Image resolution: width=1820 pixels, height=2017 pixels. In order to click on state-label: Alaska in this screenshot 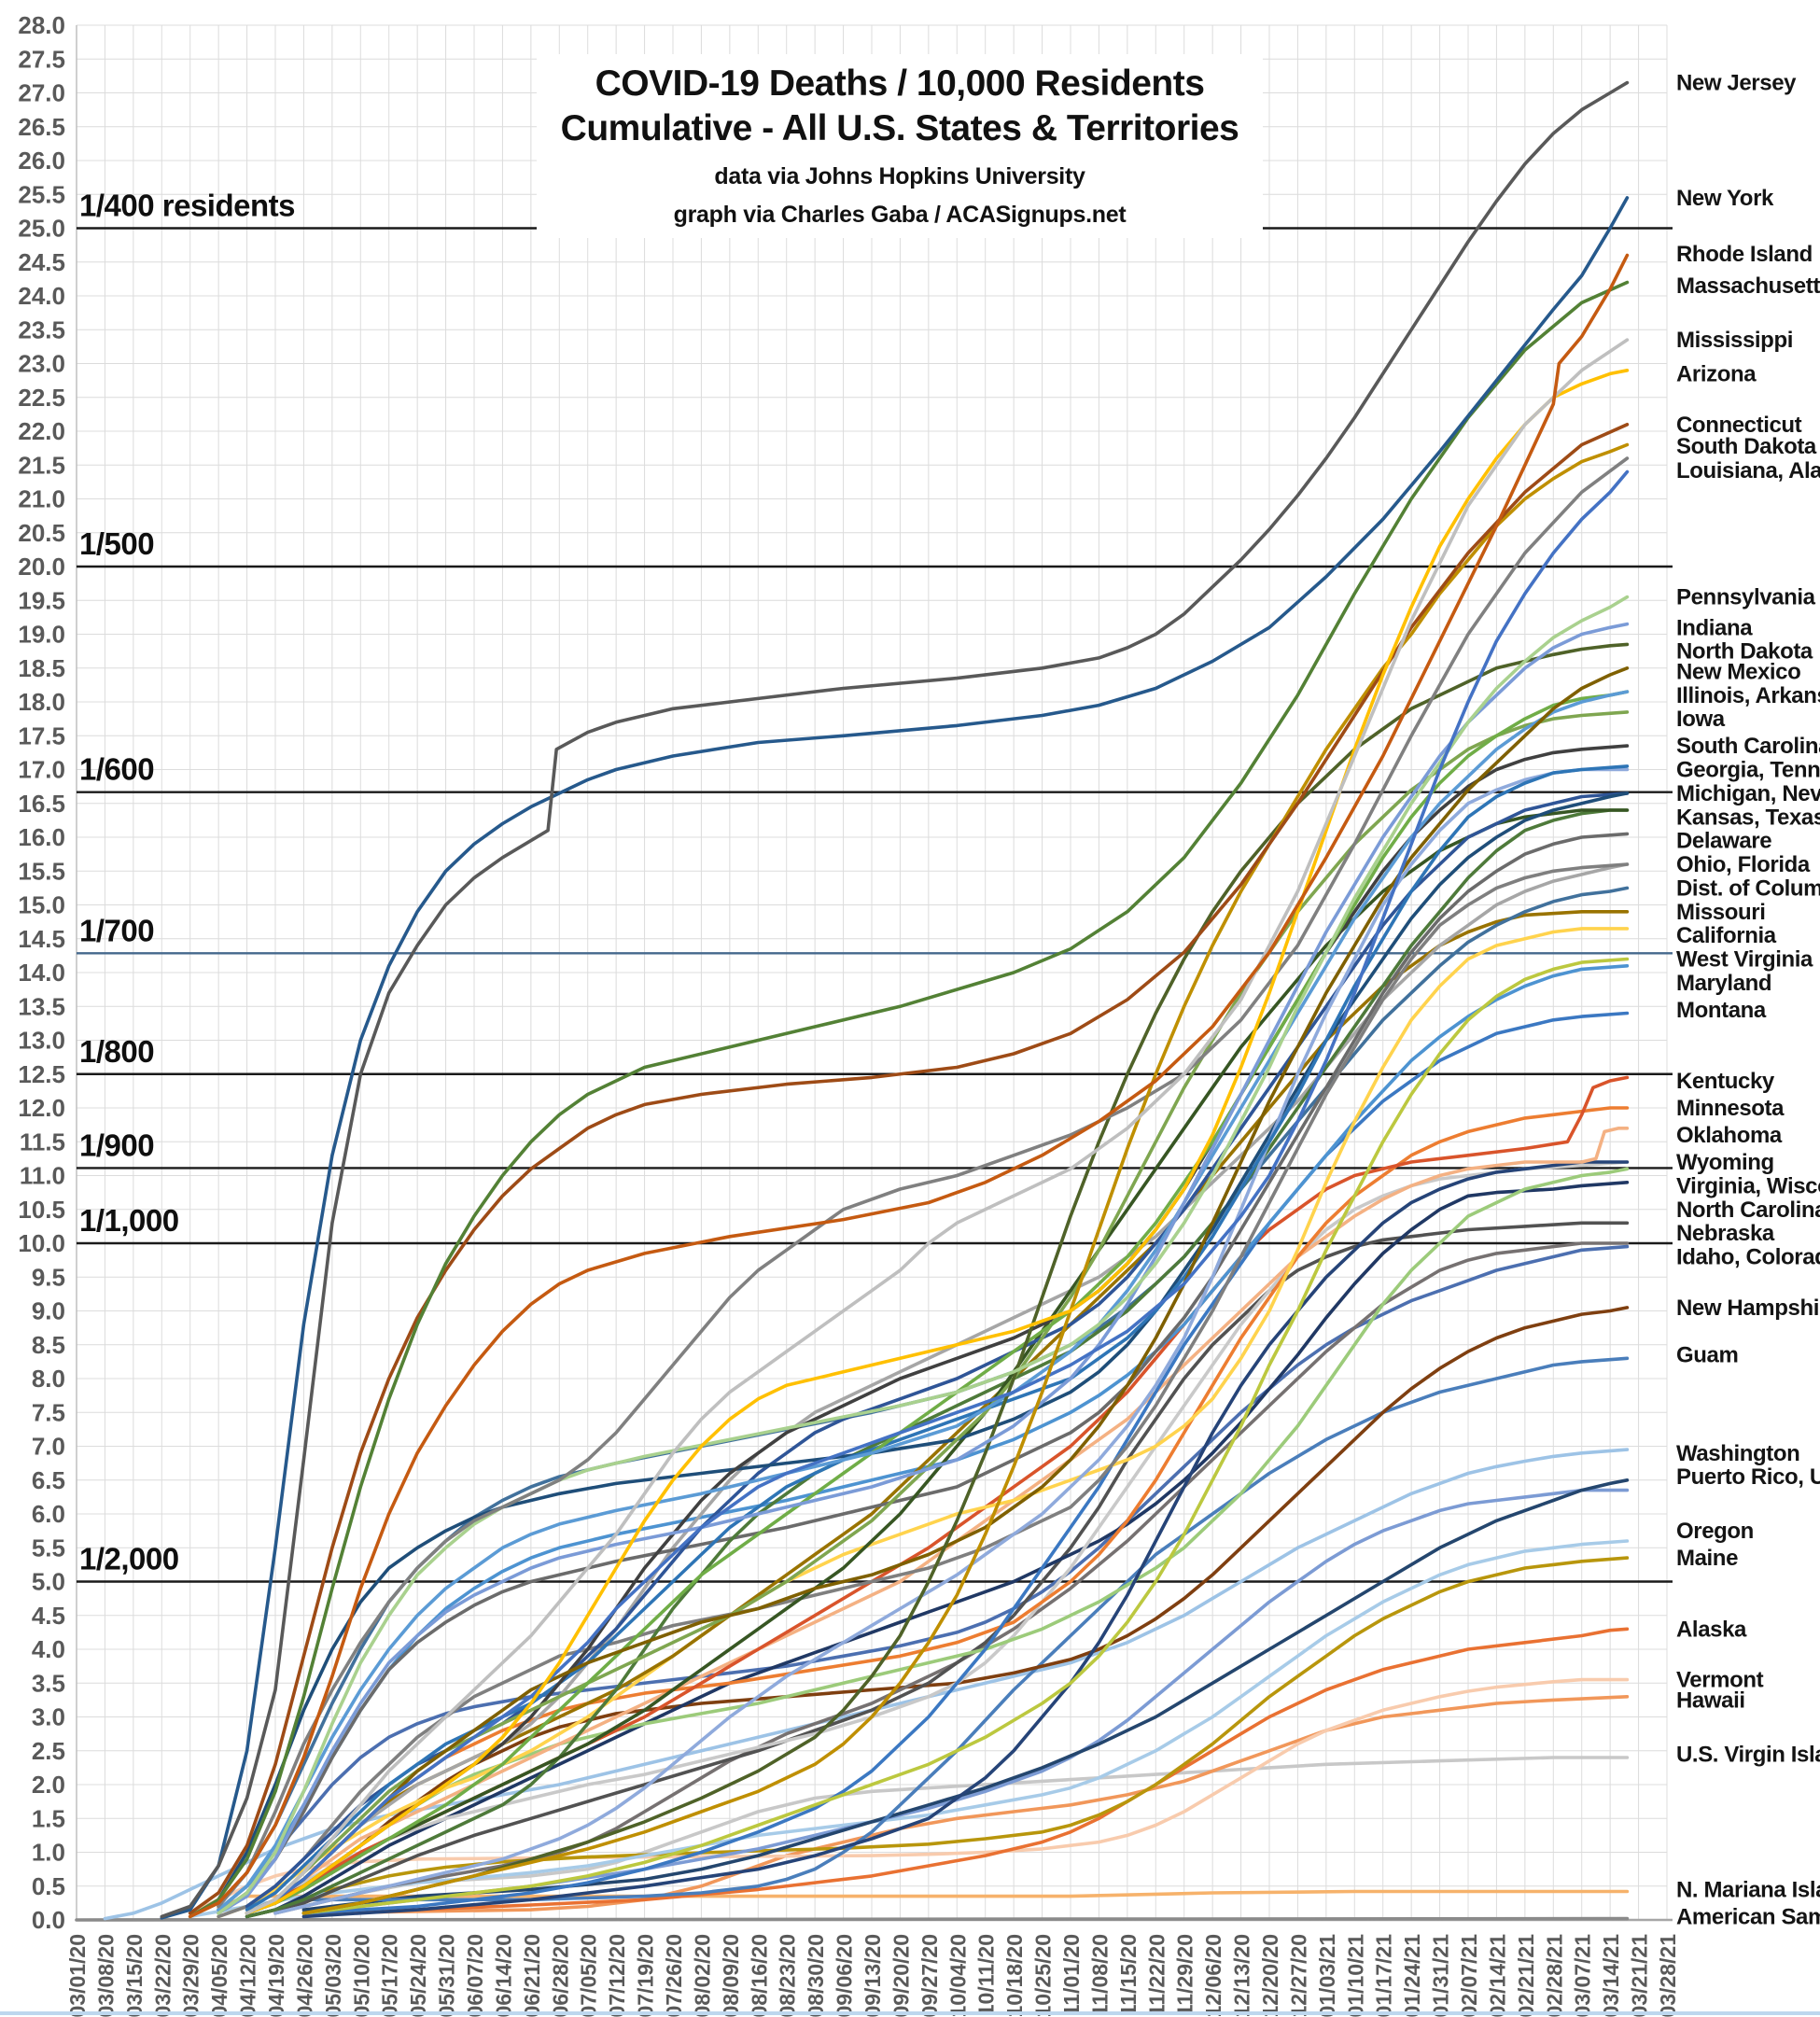, I will do `click(1711, 1629)`.